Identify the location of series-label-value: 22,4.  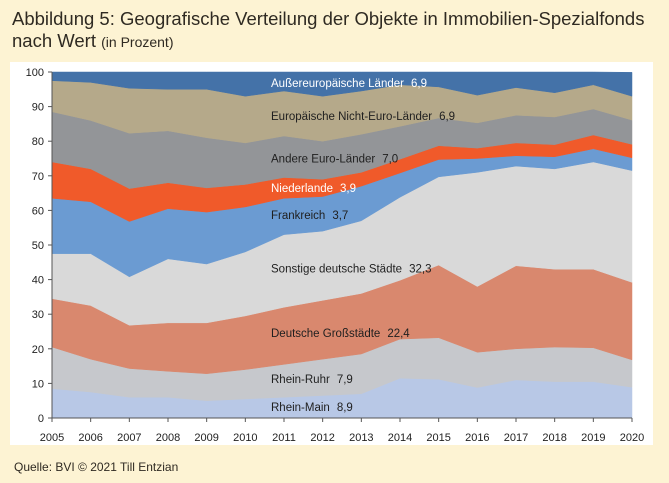
(398, 334).